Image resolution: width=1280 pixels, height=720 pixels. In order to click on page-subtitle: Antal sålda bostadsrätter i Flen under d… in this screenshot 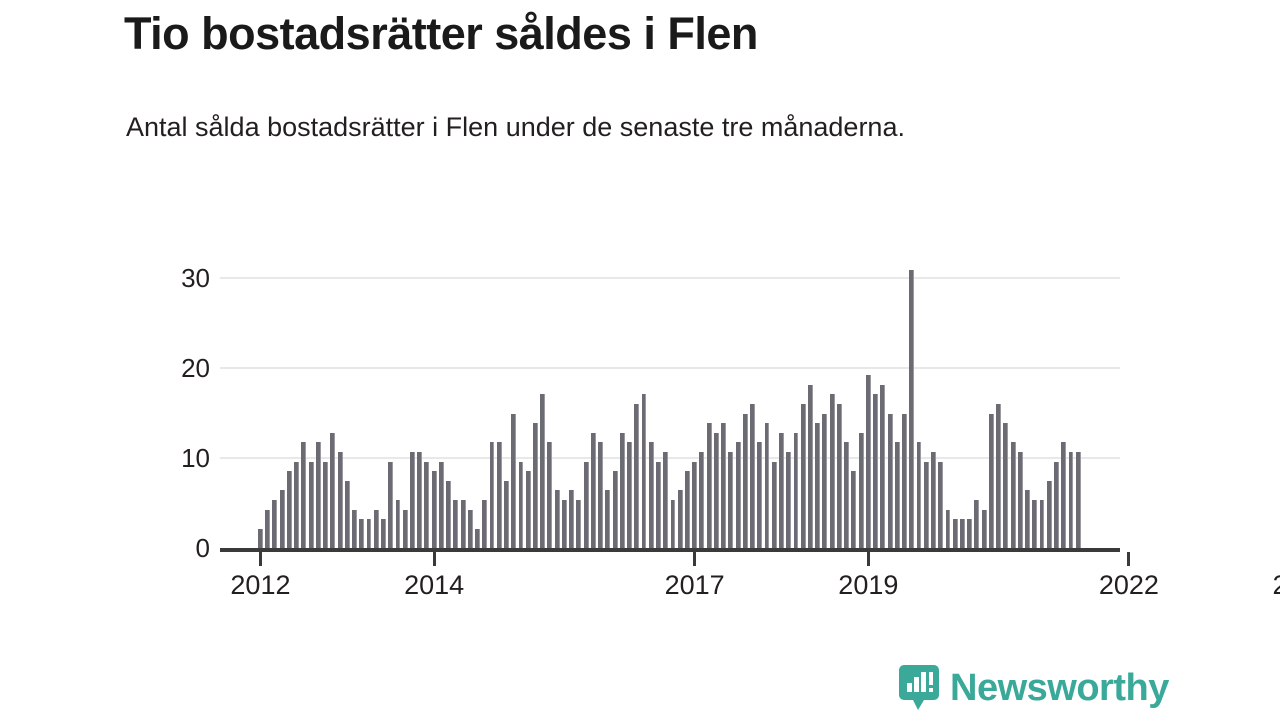, I will do `click(515, 127)`.